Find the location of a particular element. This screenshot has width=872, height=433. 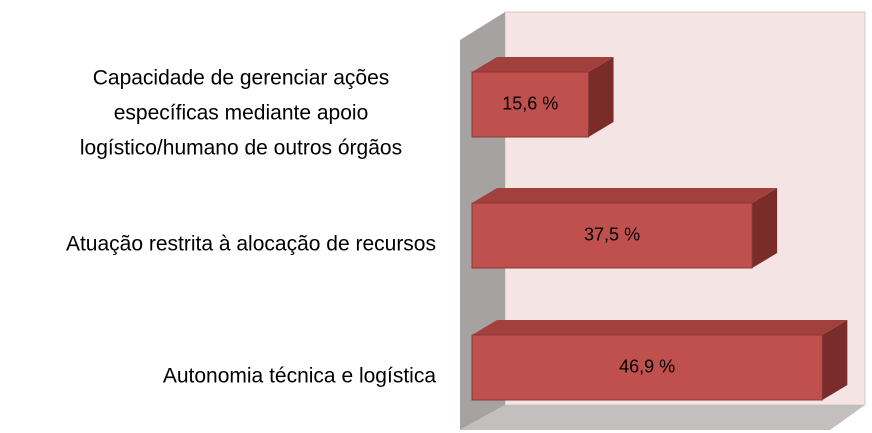

floor is located at coordinates (662, 417).